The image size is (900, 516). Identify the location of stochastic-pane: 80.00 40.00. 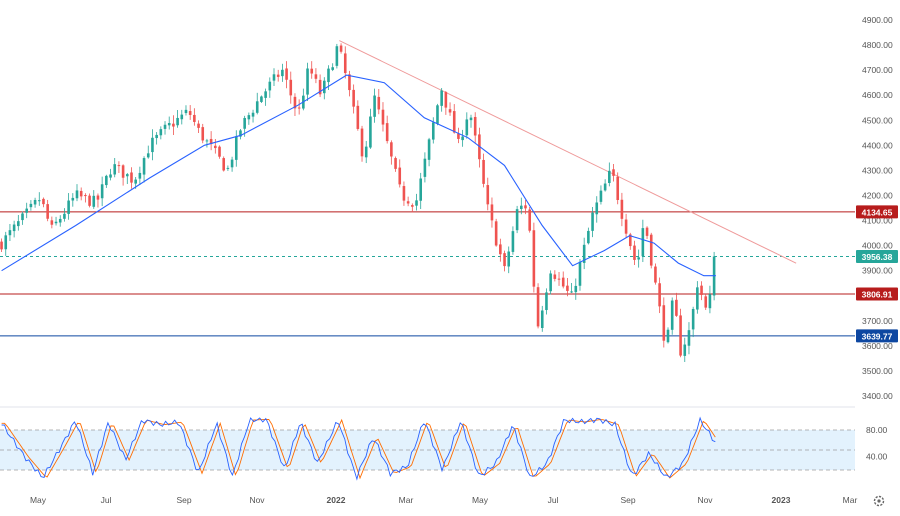
(444, 448).